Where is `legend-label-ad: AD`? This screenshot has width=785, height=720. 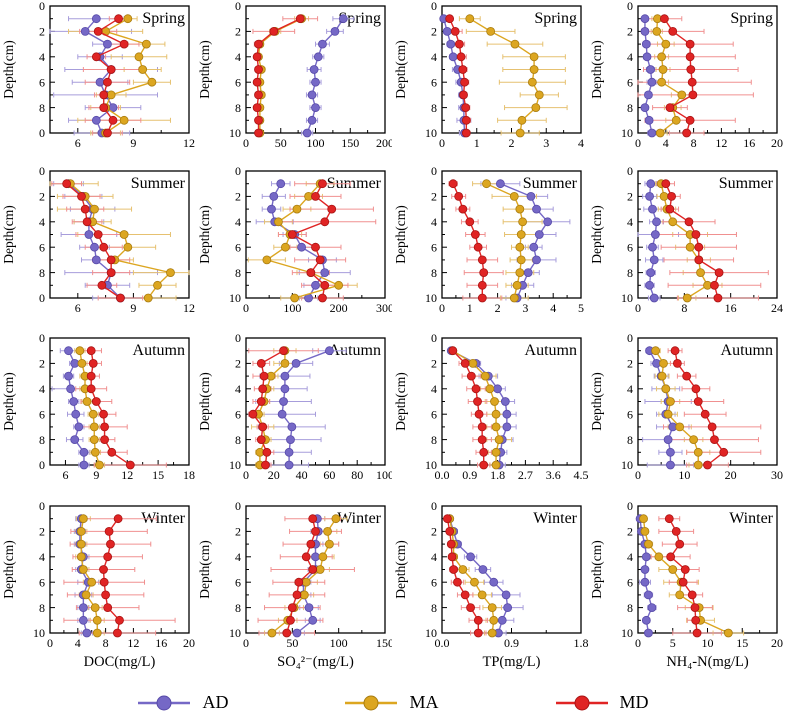
legend-label-ad: AD is located at coordinates (215, 702).